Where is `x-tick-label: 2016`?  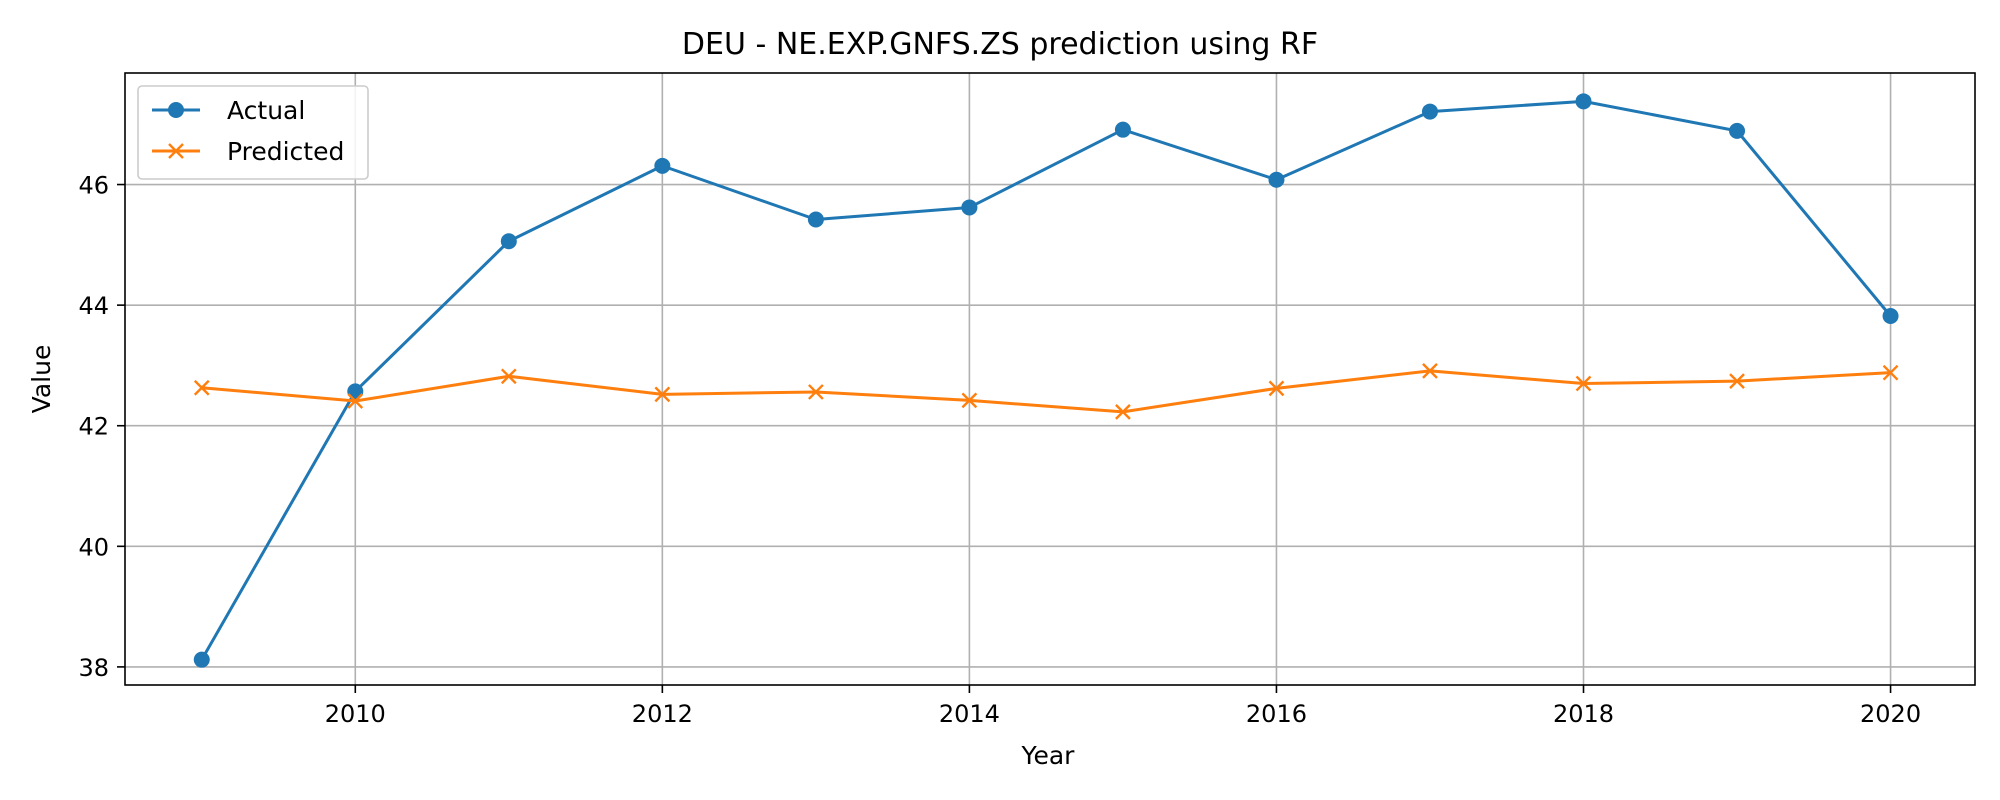
x-tick-label: 2016 is located at coordinates (1276, 714).